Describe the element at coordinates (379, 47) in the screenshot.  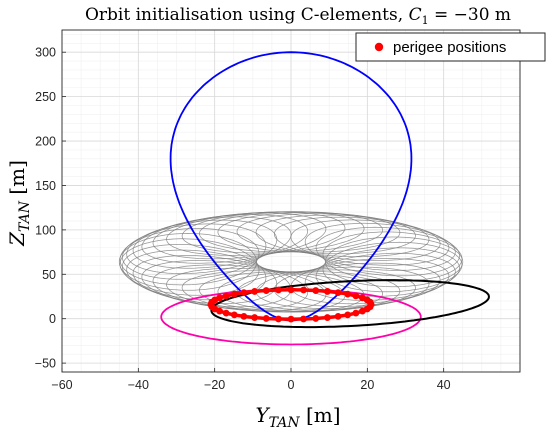
I see `legend-marker` at that location.